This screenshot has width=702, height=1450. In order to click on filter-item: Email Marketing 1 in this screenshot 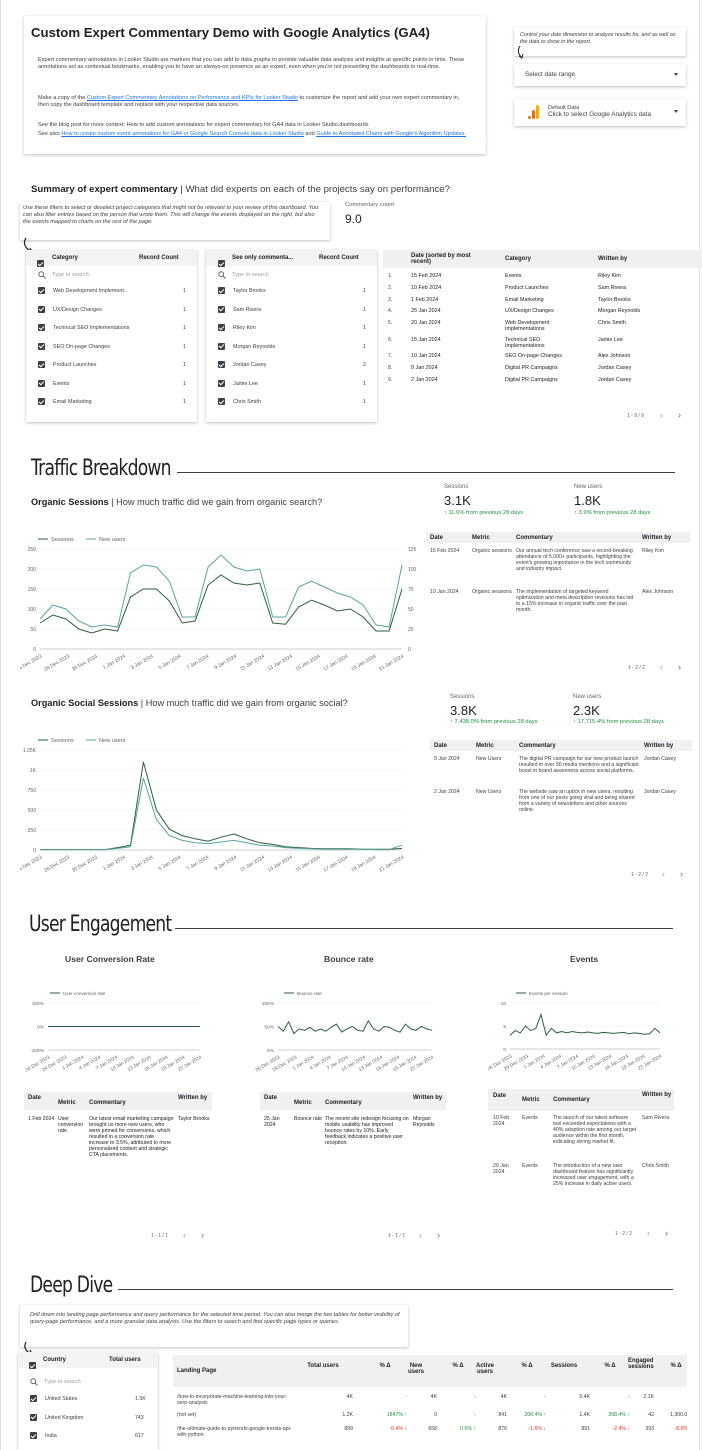, I will do `click(111, 404)`.